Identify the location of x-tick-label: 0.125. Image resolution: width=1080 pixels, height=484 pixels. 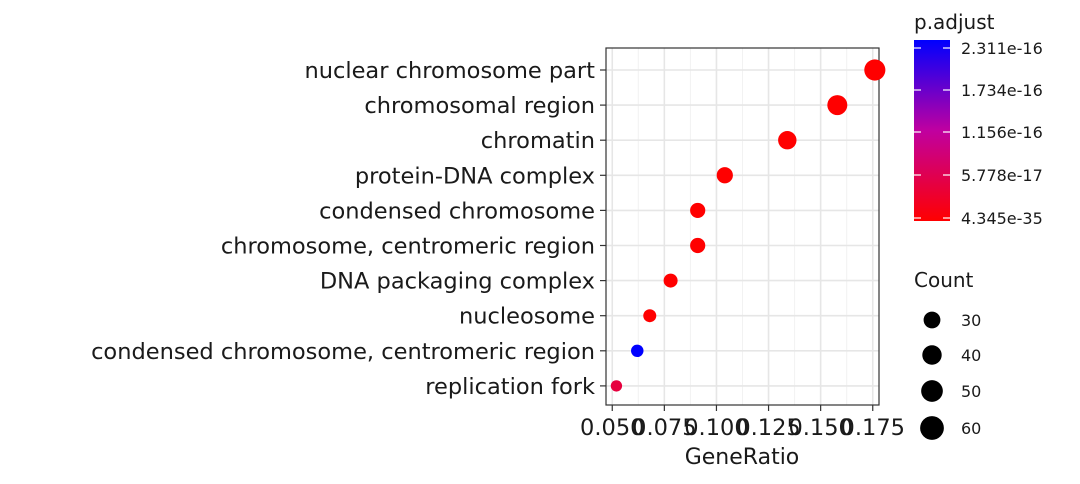
(768, 428).